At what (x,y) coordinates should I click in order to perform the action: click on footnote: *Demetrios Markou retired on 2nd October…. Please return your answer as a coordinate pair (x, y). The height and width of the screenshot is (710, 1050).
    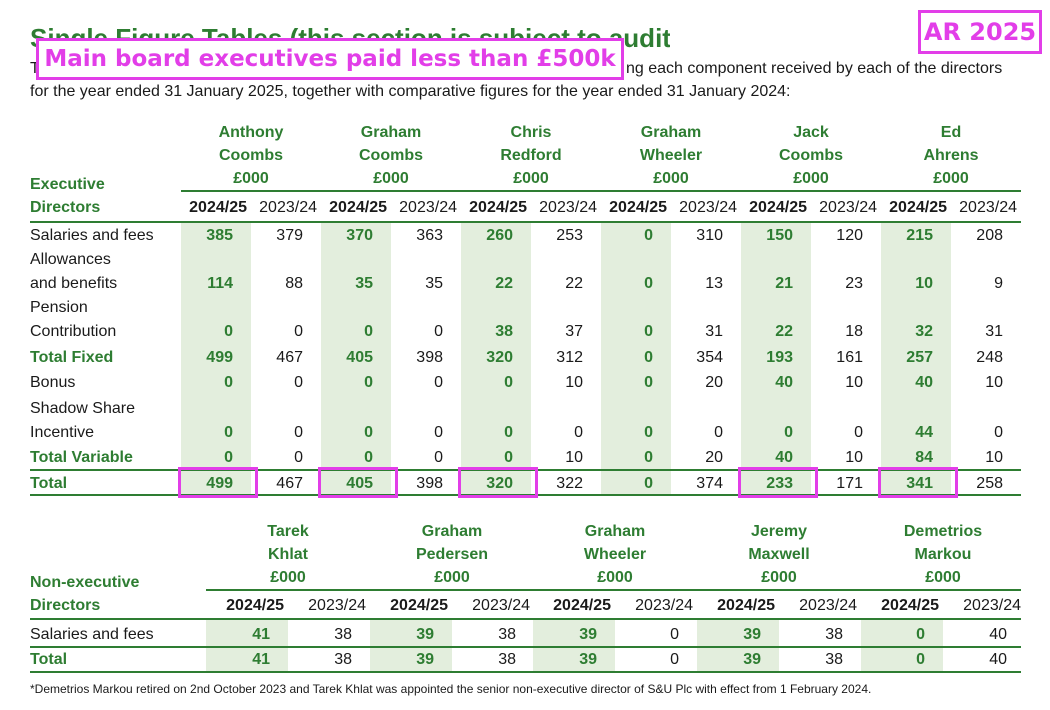
    Looking at the image, I should click on (451, 689).